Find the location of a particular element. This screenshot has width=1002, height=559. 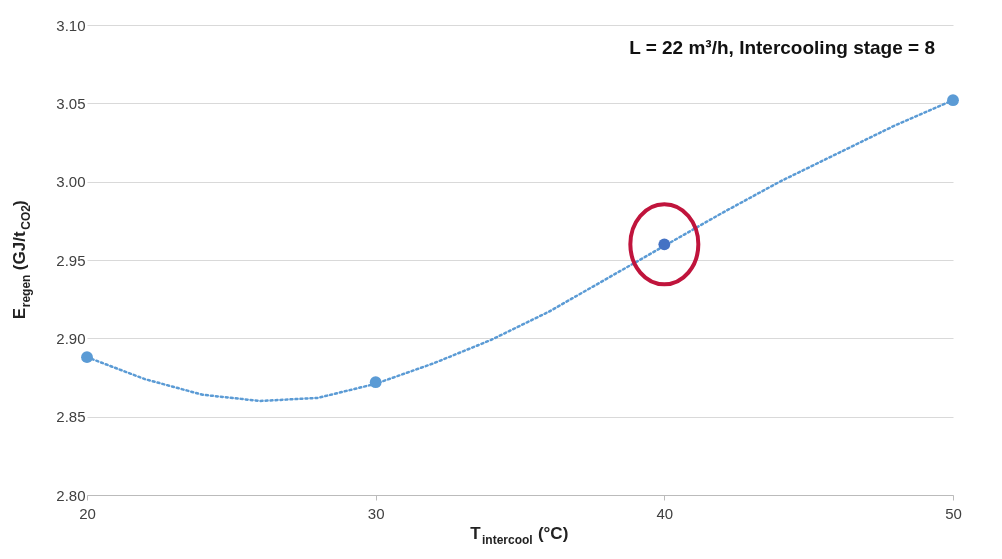

y-tick-label: 3.10 is located at coordinates (71, 25).